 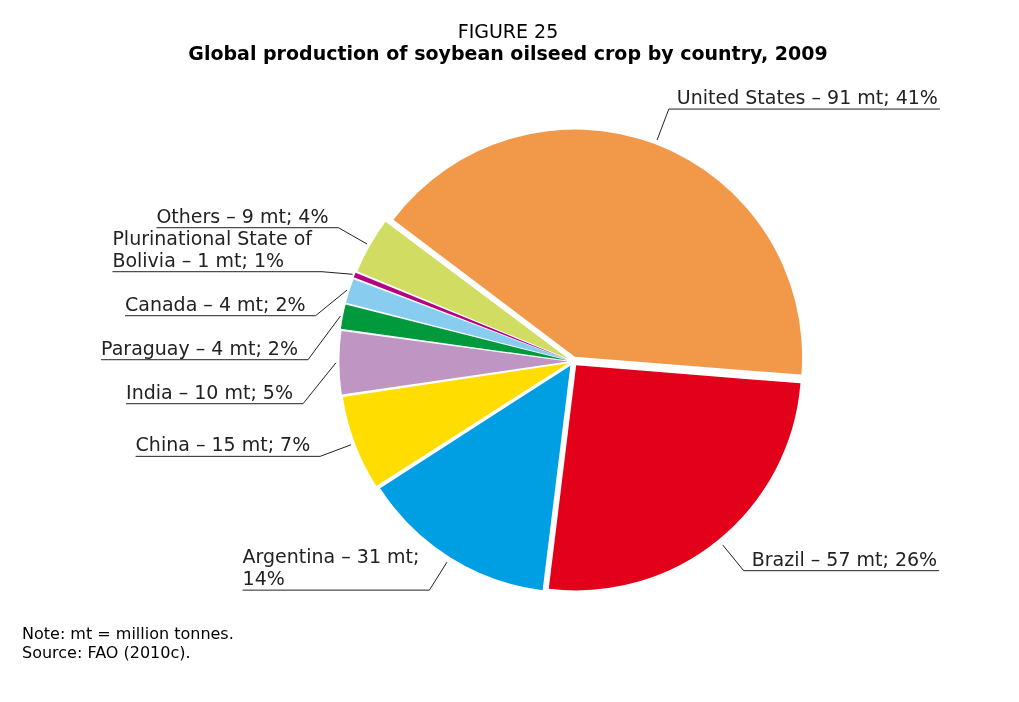 What do you see at coordinates (215, 303) in the screenshot?
I see `slice-label: Canada – 4 mt; 2%` at bounding box center [215, 303].